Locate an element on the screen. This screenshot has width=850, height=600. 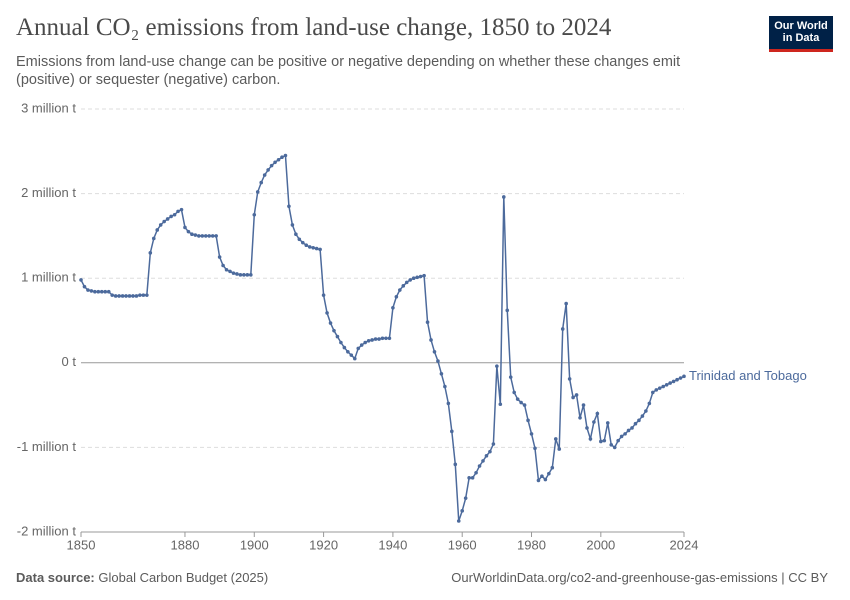
source: Data source: Global Carbon Budget (2025) is located at coordinates (142, 577).